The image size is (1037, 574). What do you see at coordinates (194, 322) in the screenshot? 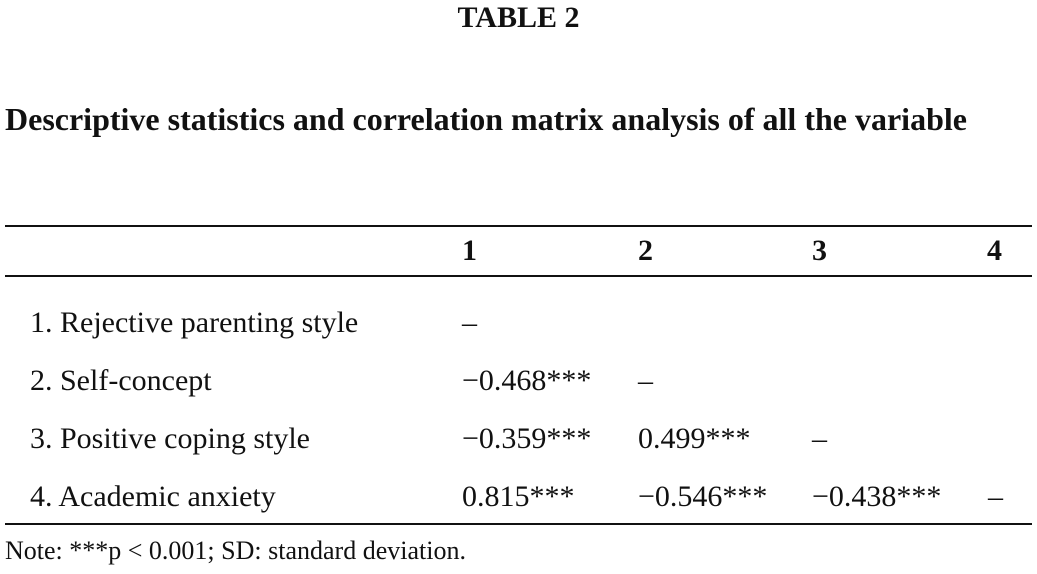
I see `row-label: 1. Rejective parenting style` at bounding box center [194, 322].